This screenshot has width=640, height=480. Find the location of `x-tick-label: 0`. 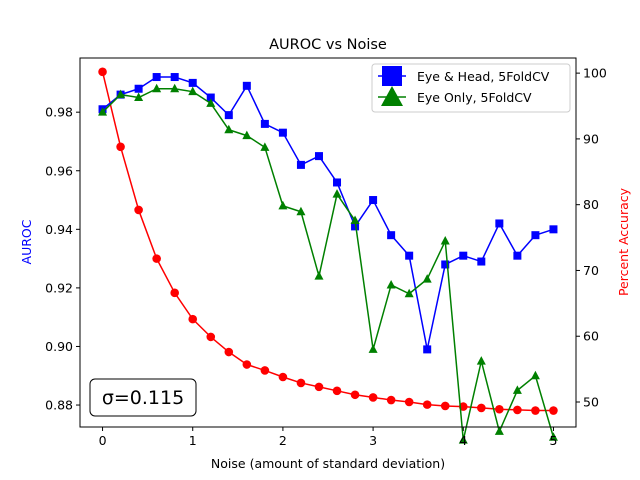

x-tick-label: 0 is located at coordinates (103, 440).